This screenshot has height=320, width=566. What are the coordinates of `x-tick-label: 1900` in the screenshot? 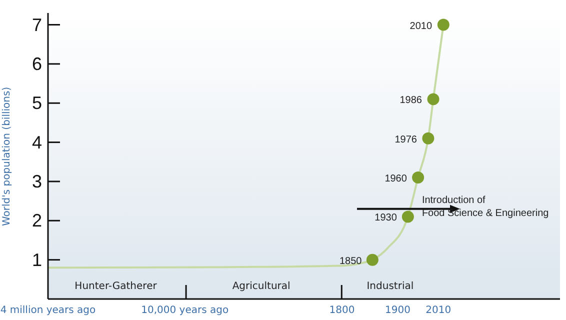 It's located at (398, 310).